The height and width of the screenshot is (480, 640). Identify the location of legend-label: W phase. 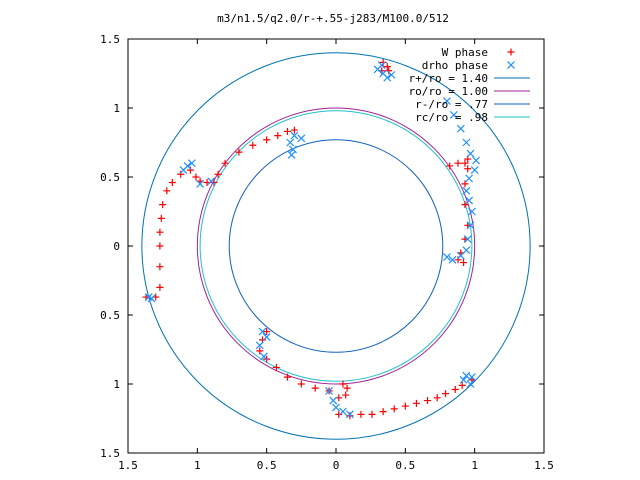
(465, 52).